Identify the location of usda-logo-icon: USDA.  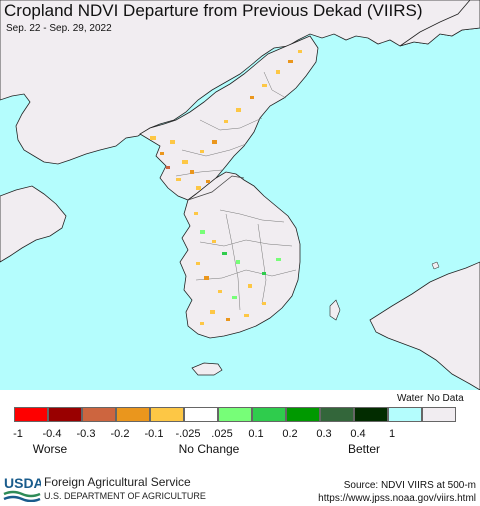
(22, 488).